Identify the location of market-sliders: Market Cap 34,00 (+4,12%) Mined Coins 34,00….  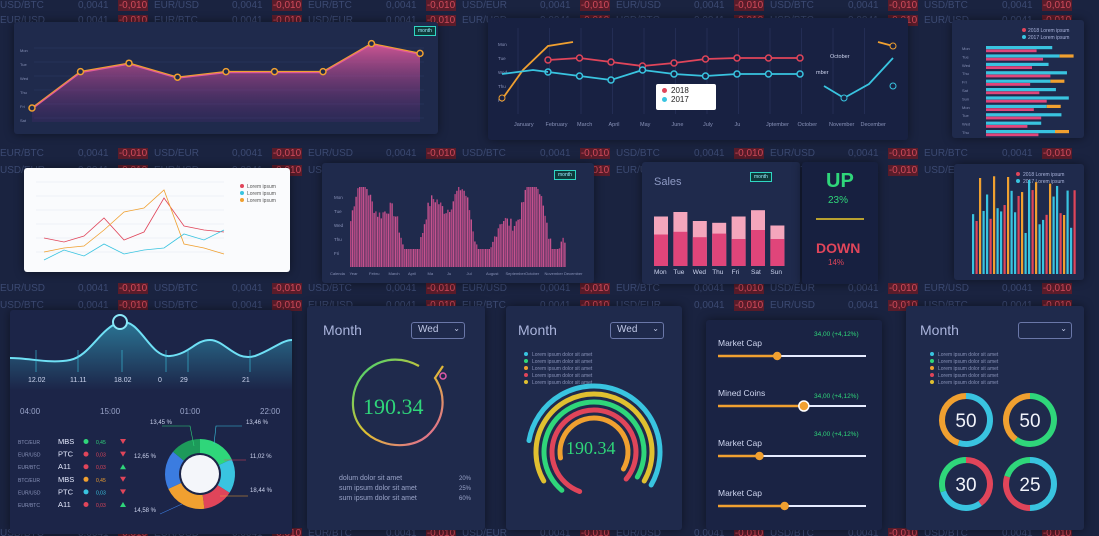
(794, 425).